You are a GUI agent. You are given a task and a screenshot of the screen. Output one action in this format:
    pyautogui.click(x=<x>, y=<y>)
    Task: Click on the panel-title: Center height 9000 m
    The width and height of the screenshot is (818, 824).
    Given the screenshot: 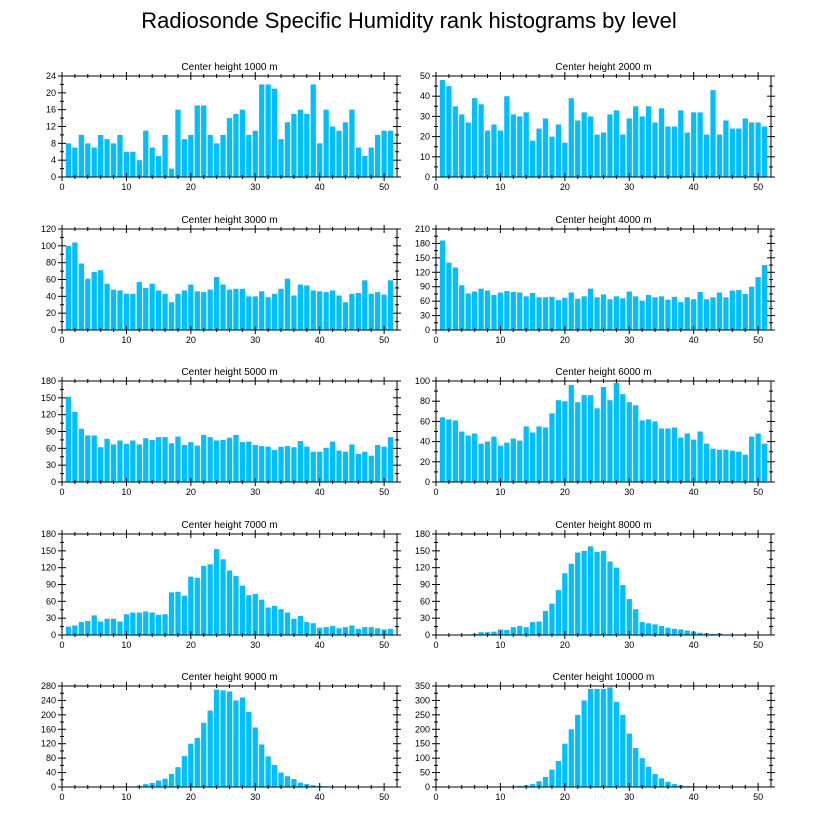 What is the action you would take?
    pyautogui.click(x=229, y=677)
    